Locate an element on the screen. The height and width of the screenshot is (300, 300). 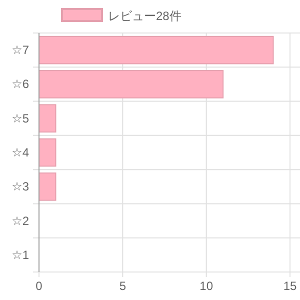
y-tick-label: ☆6 is located at coordinates (21, 84).